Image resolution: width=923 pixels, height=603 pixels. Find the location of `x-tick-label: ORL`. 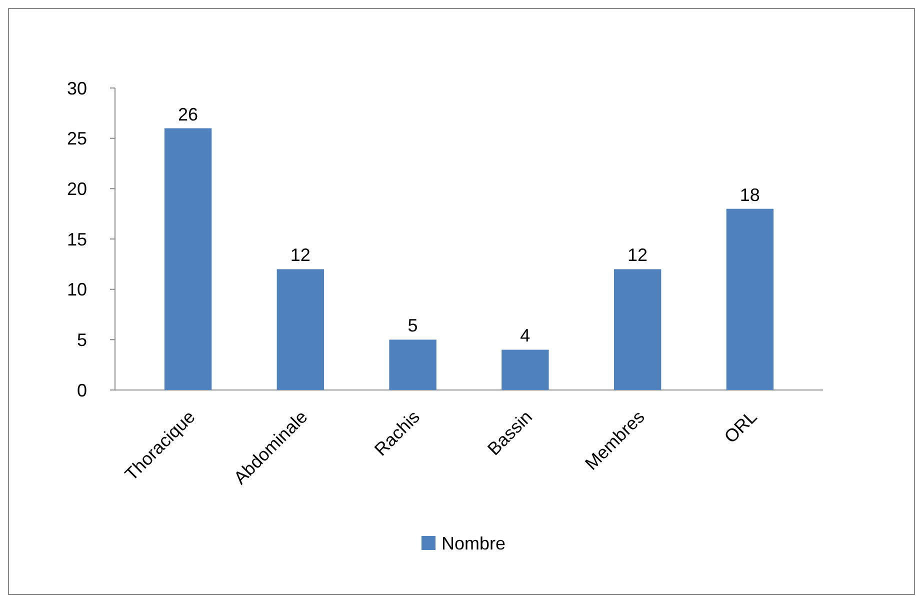

x-tick-label: ORL is located at coordinates (740, 426).